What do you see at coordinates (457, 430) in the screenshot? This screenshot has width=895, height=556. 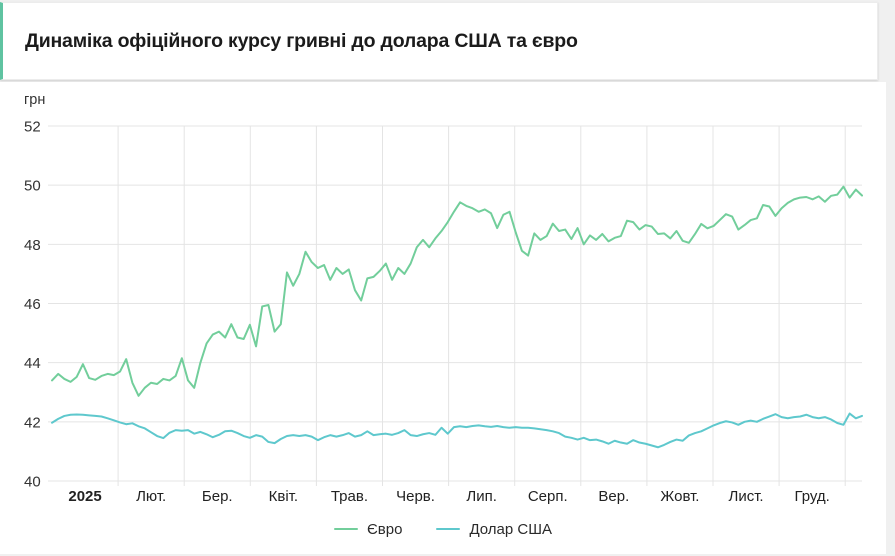 I see `series-line-usd` at bounding box center [457, 430].